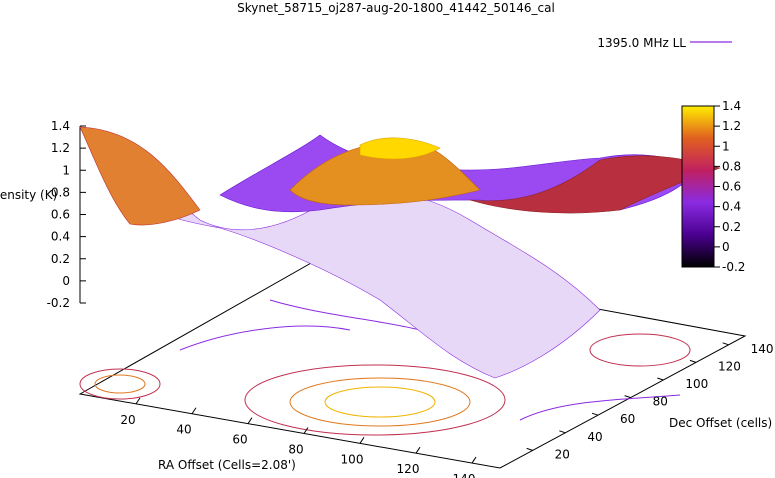  Describe the element at coordinates (60, 237) in the screenshot. I see `z-tick-label: 0.4` at that location.